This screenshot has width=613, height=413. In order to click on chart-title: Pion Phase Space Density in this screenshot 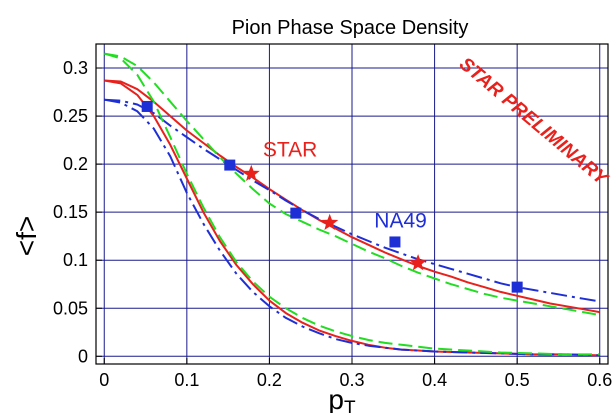, I will do `click(350, 28)`.